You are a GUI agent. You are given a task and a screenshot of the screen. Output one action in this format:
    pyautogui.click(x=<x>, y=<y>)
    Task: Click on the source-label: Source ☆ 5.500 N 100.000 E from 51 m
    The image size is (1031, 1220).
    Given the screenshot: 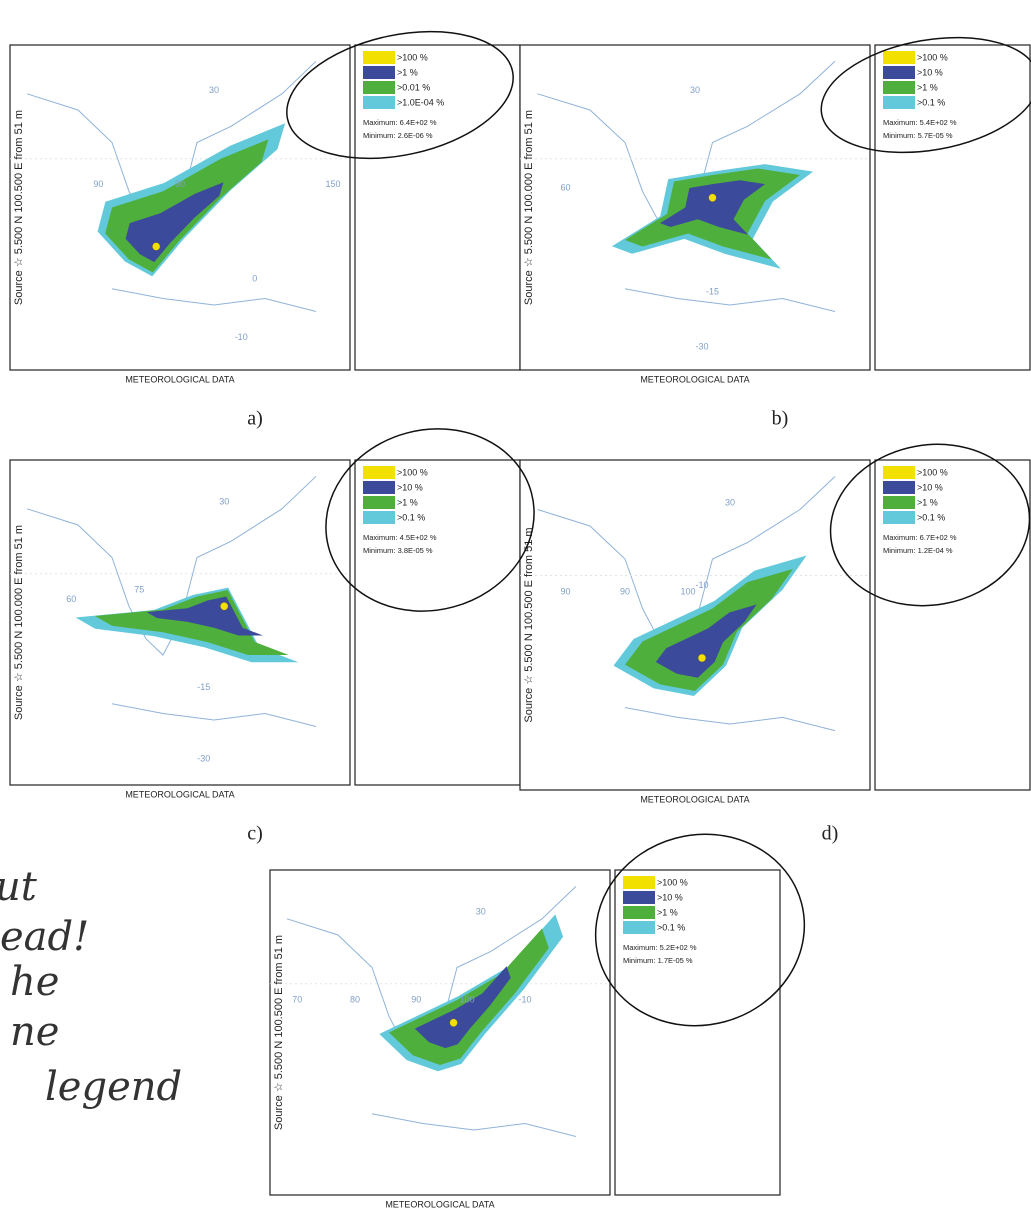 What is the action you would take?
    pyautogui.click(x=529, y=207)
    